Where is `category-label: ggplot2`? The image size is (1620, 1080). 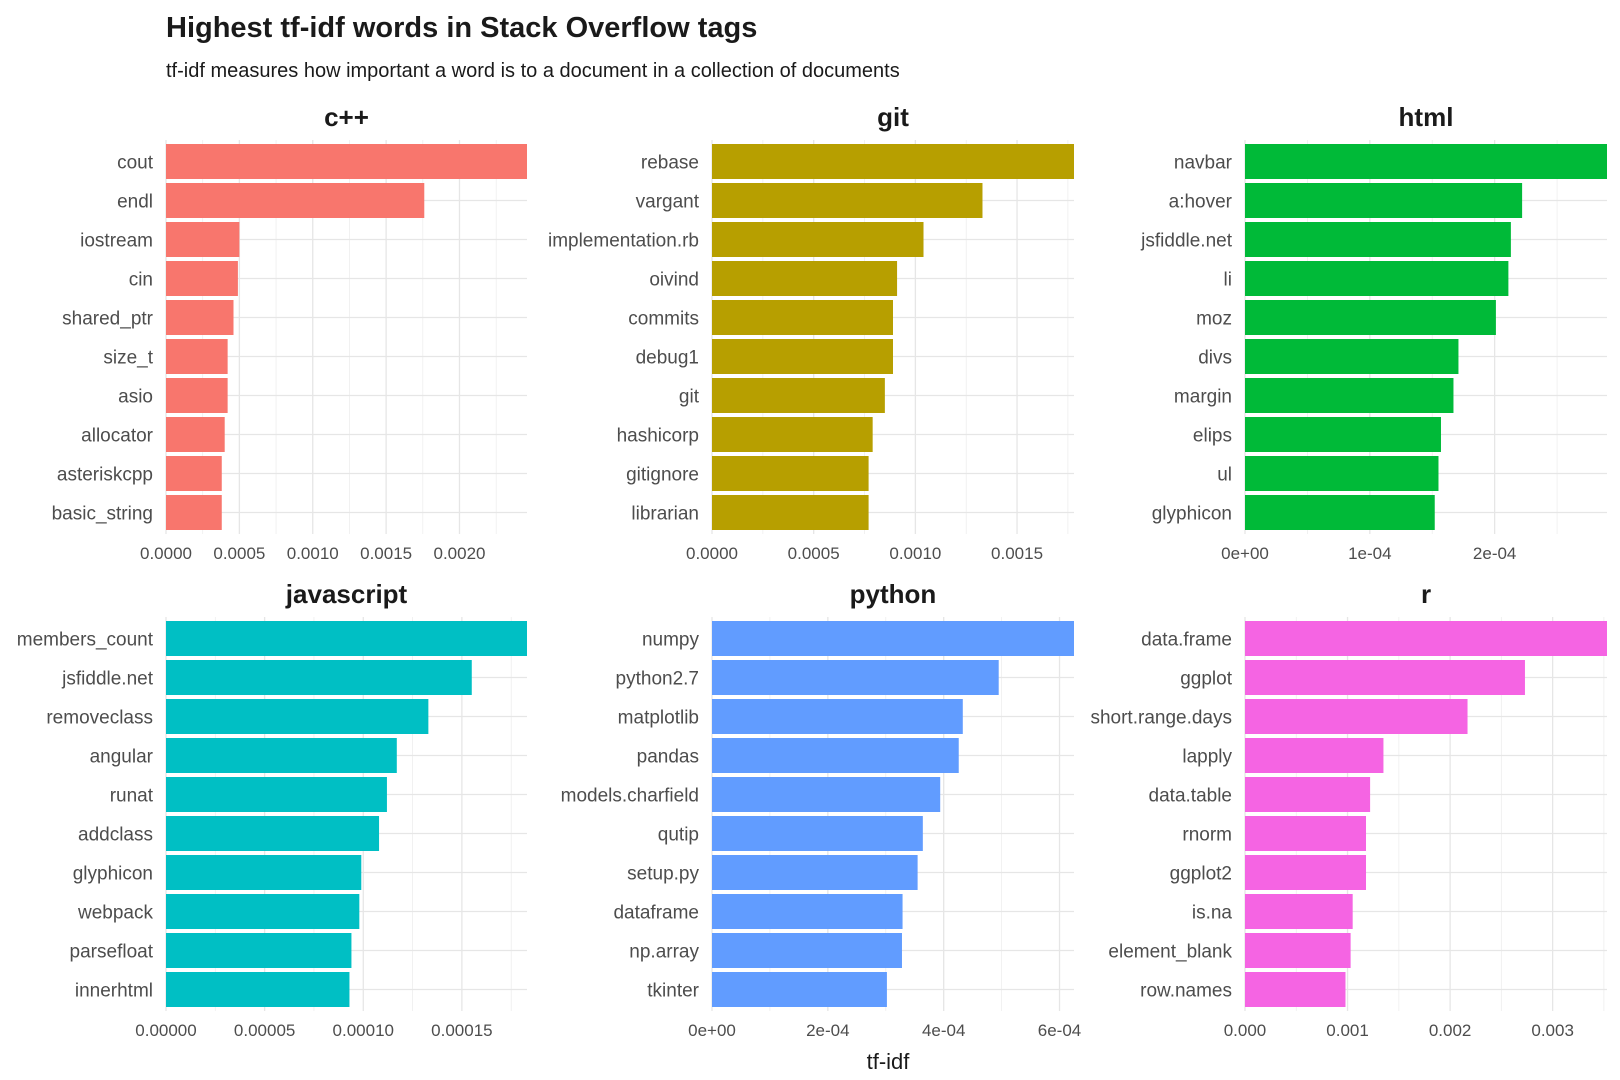
category-label: ggplot2 is located at coordinates (1201, 874).